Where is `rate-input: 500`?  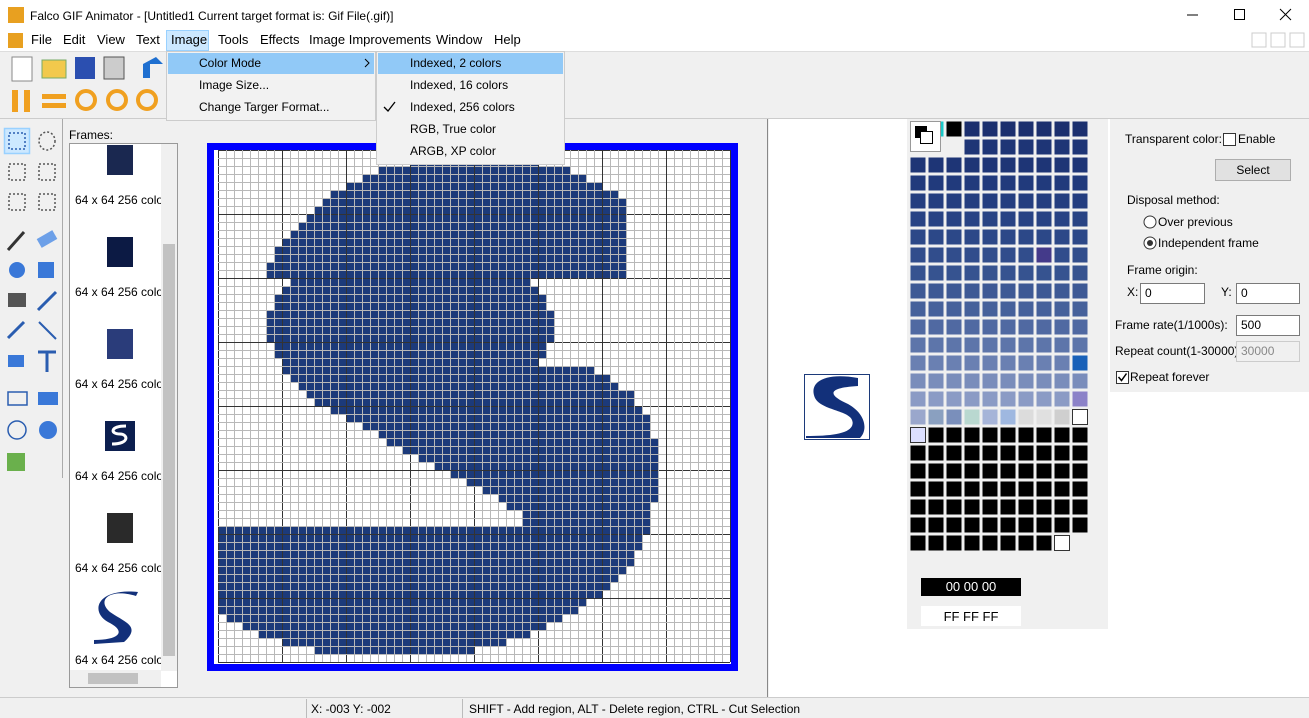 rate-input: 500 is located at coordinates (1268, 325).